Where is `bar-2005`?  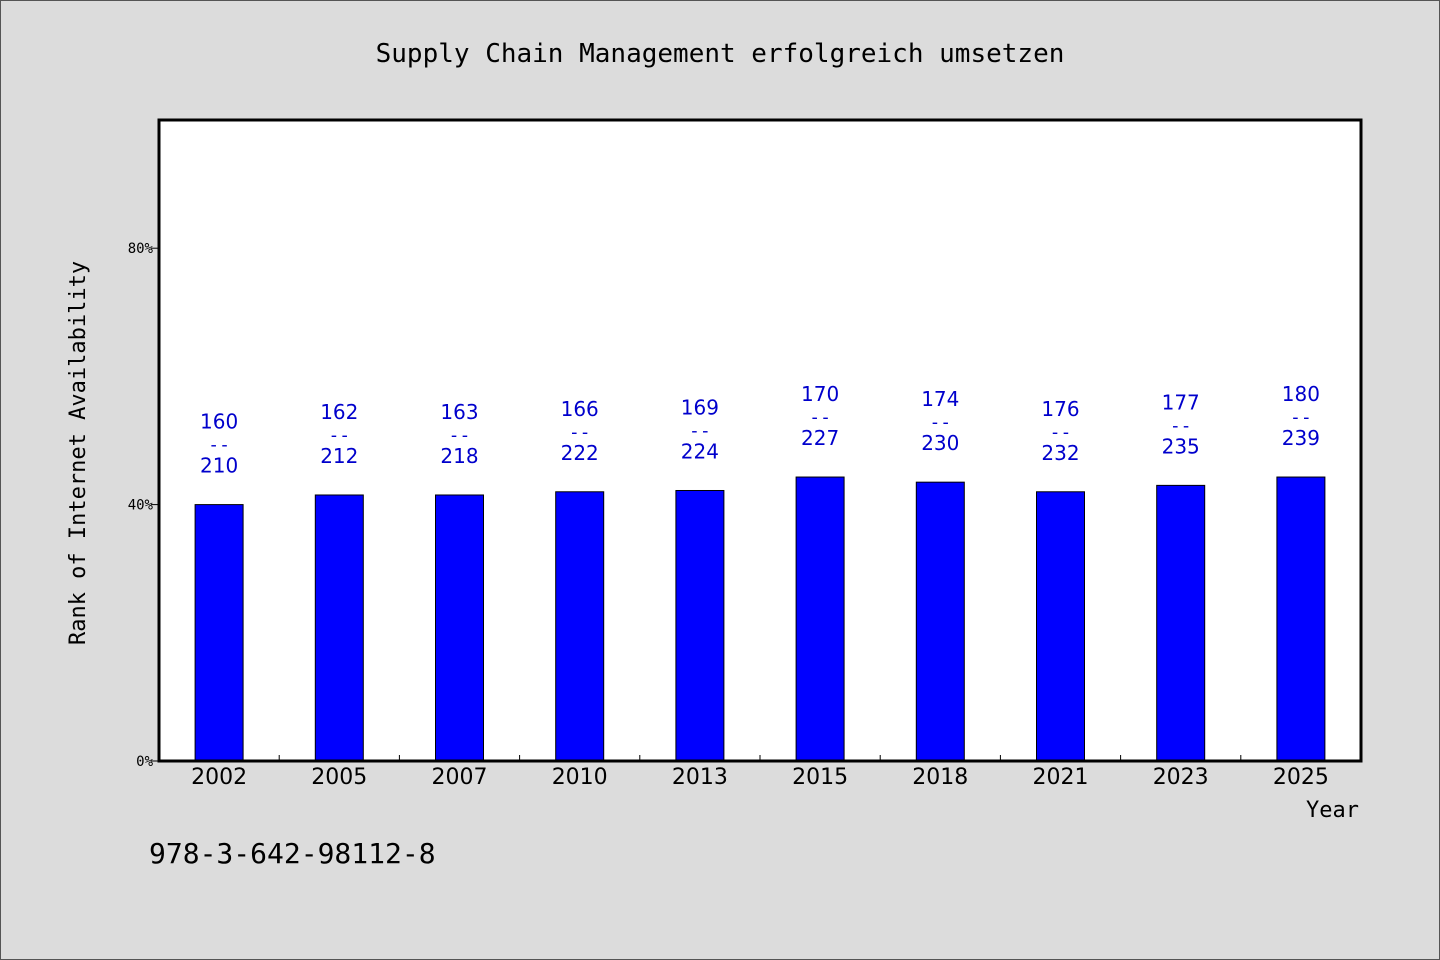 bar-2005 is located at coordinates (339, 628).